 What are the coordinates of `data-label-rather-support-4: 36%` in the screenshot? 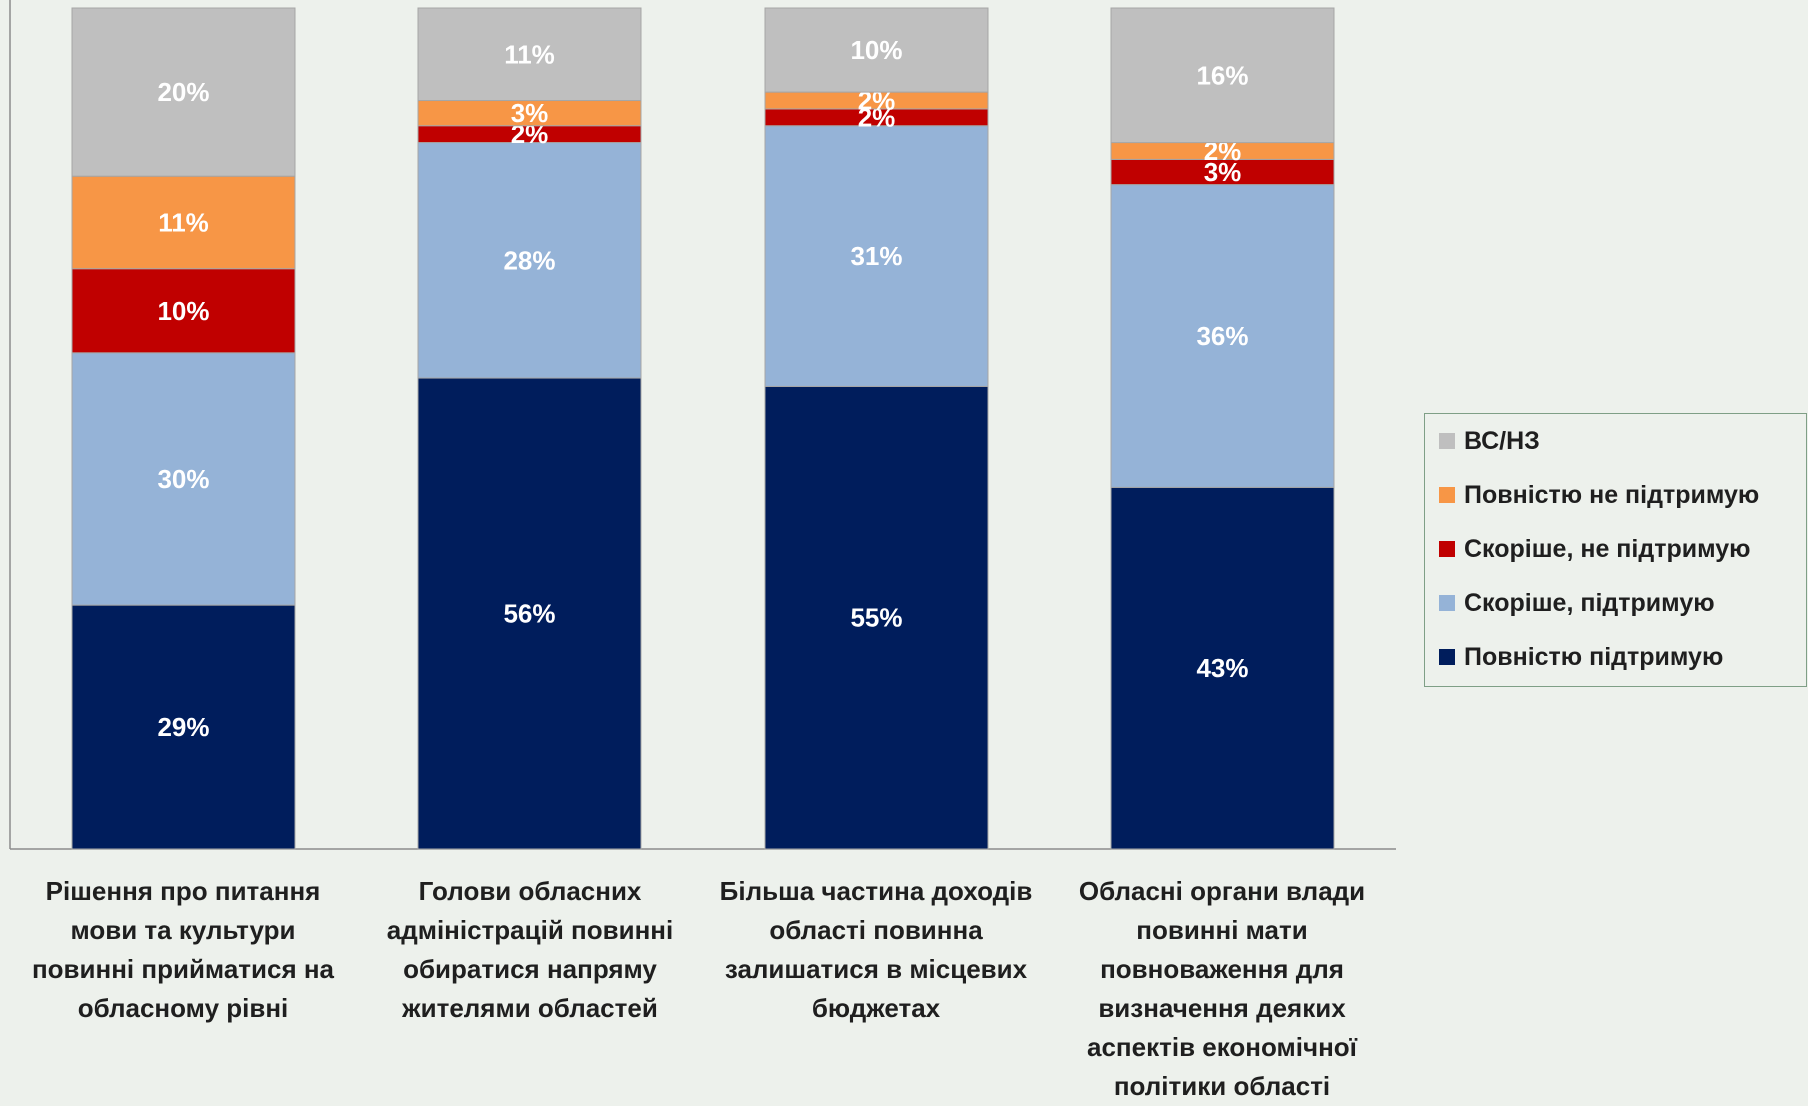 It's located at (1222, 336).